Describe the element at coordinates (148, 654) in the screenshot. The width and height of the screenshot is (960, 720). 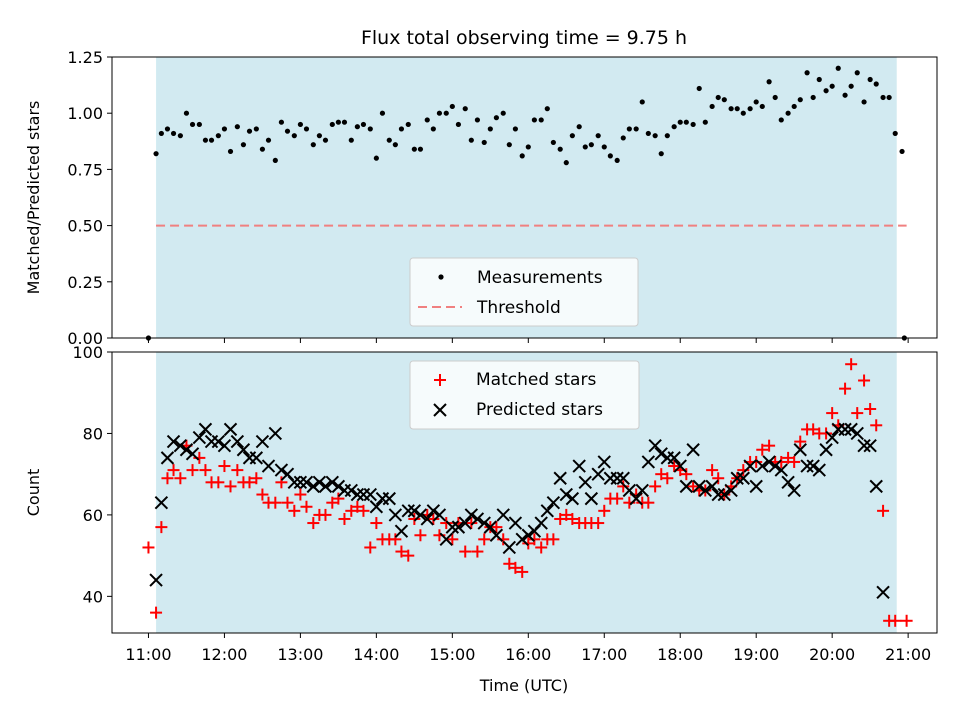
I see `x-tick-label: 11:00` at that location.